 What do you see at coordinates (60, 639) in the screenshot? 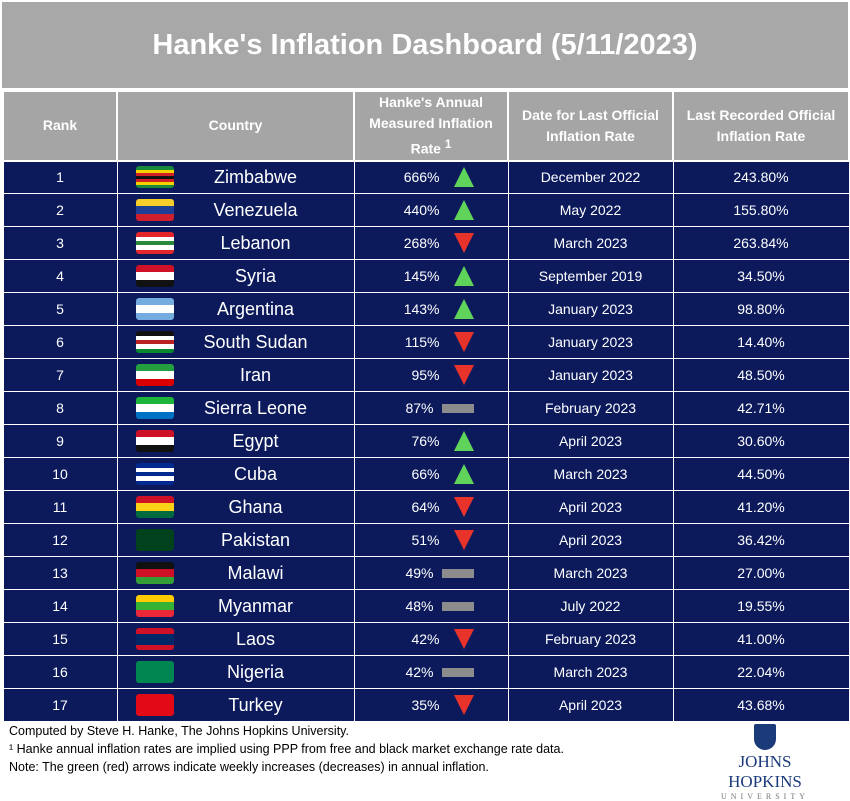
I see `rank-cell: 15` at bounding box center [60, 639].